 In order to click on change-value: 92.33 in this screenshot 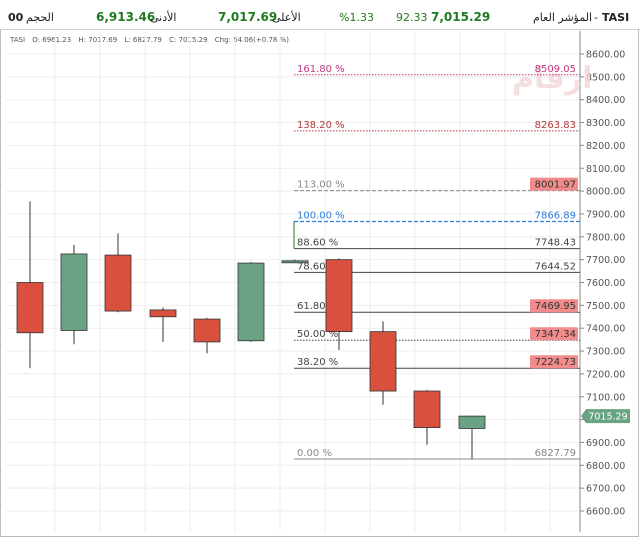, I will do `click(412, 17)`.